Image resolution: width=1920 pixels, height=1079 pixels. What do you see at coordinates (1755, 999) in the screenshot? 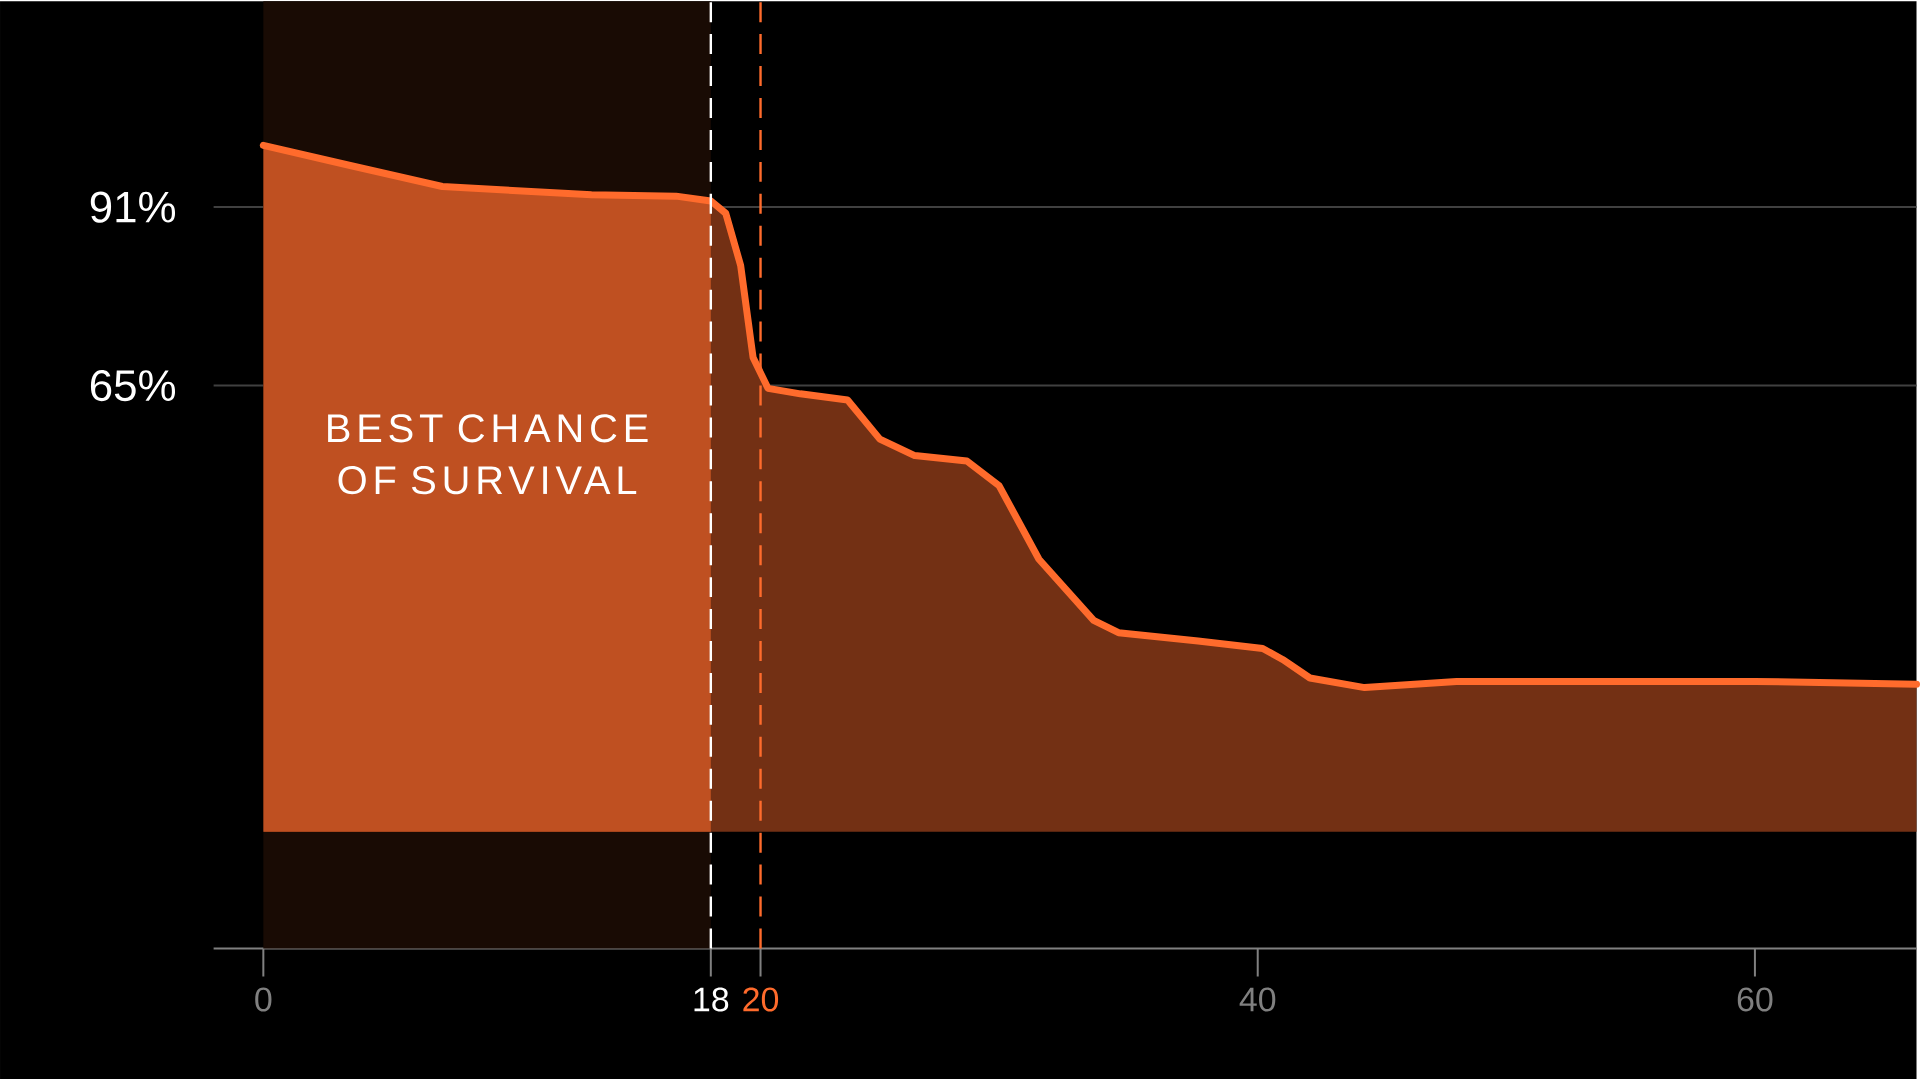
I see `x-tick-label: 60` at bounding box center [1755, 999].